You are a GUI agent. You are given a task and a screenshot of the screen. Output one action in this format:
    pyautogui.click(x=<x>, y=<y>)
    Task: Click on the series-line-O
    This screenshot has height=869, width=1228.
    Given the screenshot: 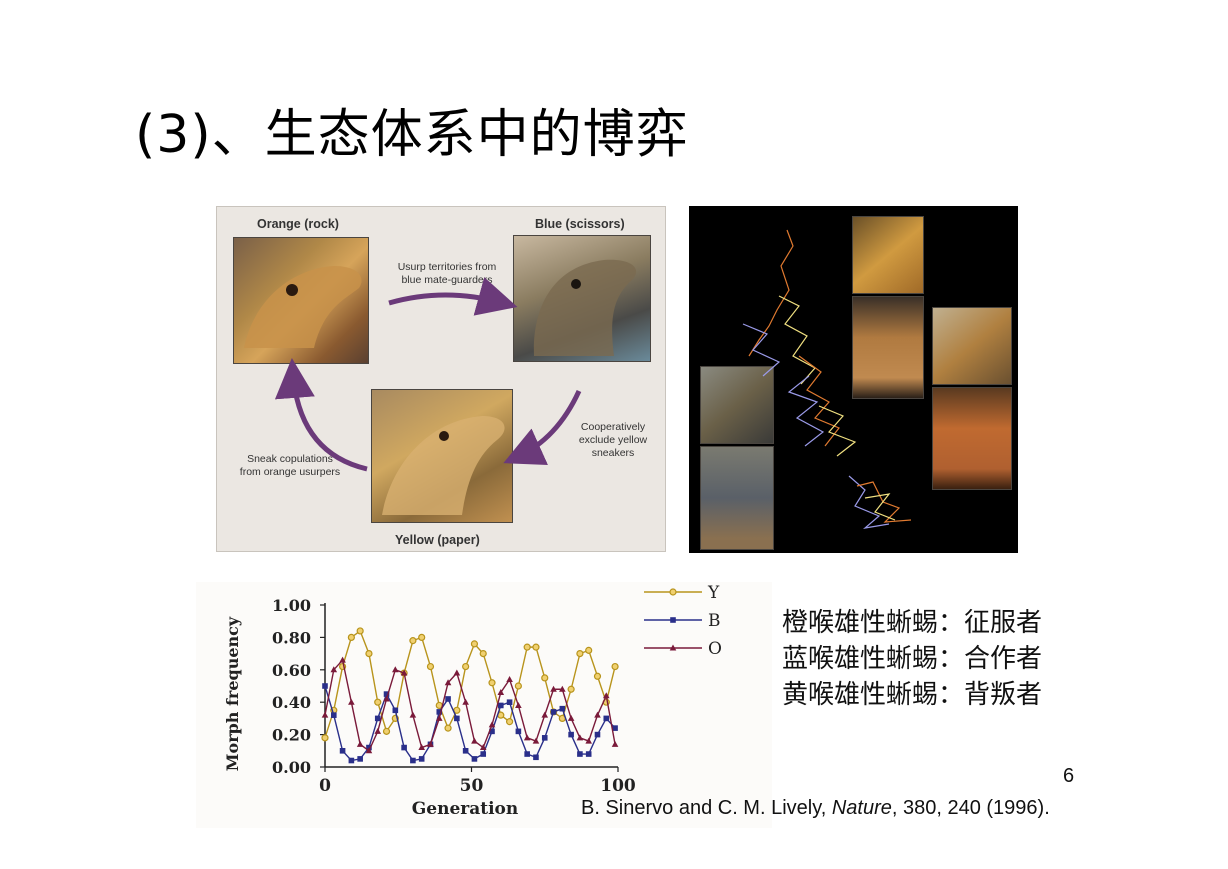 What is the action you would take?
    pyautogui.click(x=470, y=705)
    